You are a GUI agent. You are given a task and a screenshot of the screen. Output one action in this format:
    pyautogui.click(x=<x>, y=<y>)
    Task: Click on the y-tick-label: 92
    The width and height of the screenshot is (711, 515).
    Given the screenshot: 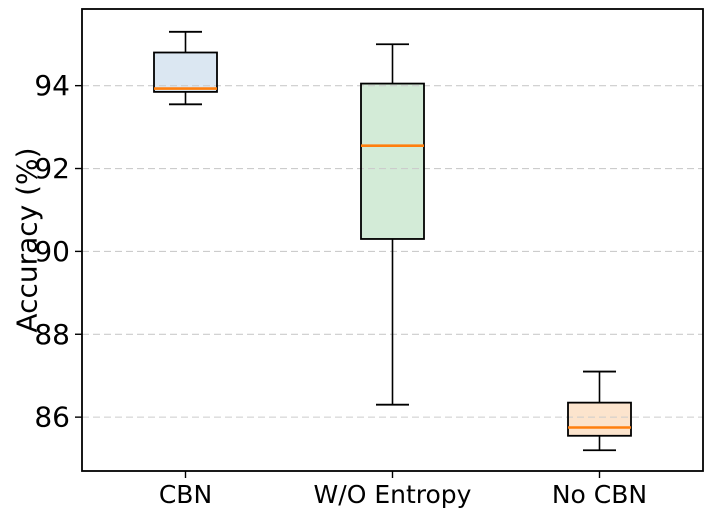 What is the action you would take?
    pyautogui.click(x=52, y=168)
    